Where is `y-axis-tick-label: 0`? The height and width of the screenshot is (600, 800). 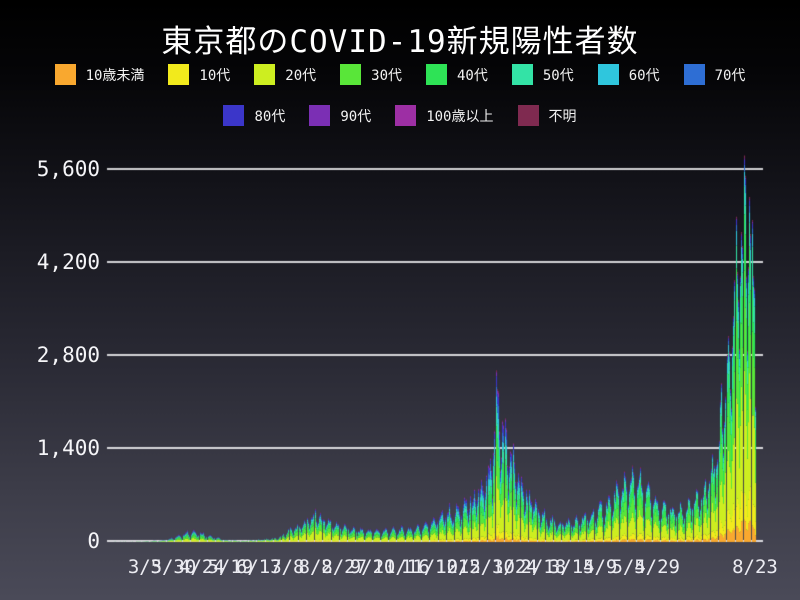
y-axis-tick-label: 0 is located at coordinates (93, 541).